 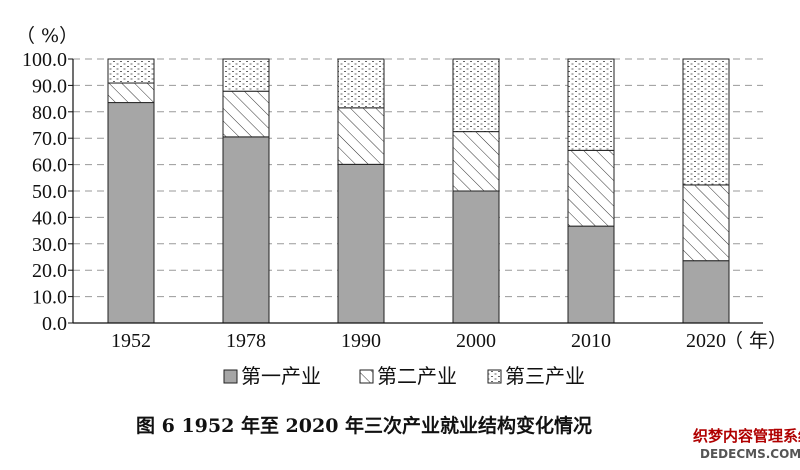 I want to click on x-tick-label: 1978, so click(x=246, y=341).